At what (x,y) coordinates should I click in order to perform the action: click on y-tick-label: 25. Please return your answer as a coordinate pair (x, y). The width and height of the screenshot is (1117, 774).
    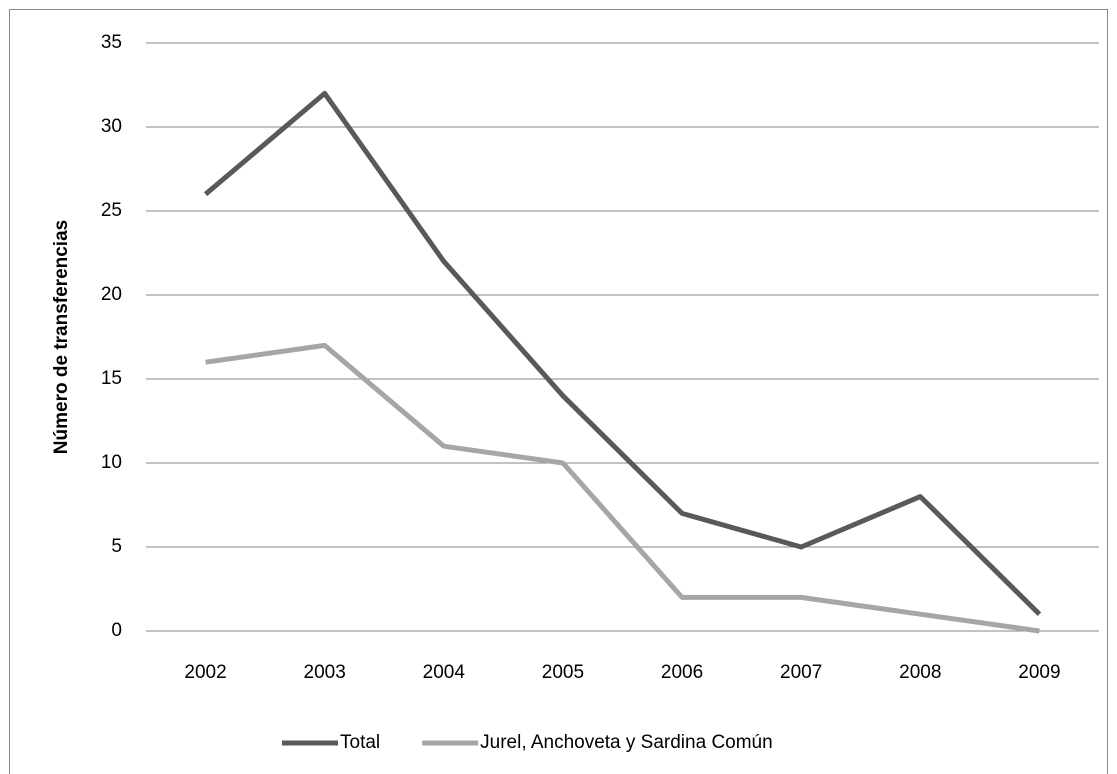
    Looking at the image, I should click on (111, 210).